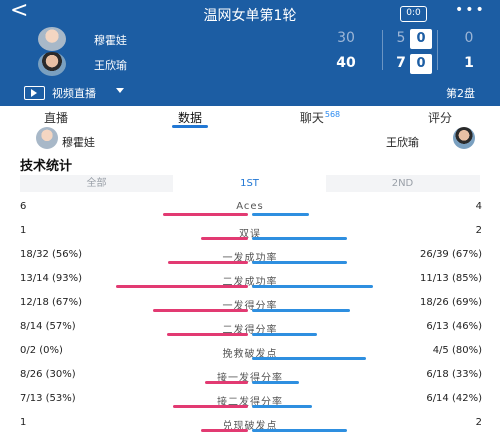 The image size is (500, 440). What do you see at coordinates (454, 398) in the screenshot?
I see `stat-right-value: 6/14 (42%)` at bounding box center [454, 398].